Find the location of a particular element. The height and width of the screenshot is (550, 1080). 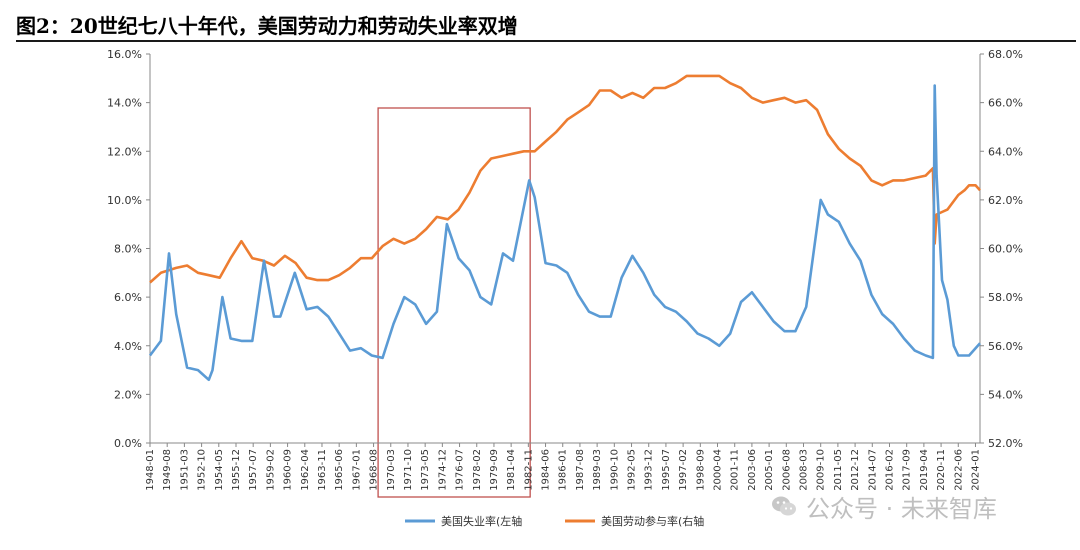

x-tick-label: 1965-06 is located at coordinates (339, 470).